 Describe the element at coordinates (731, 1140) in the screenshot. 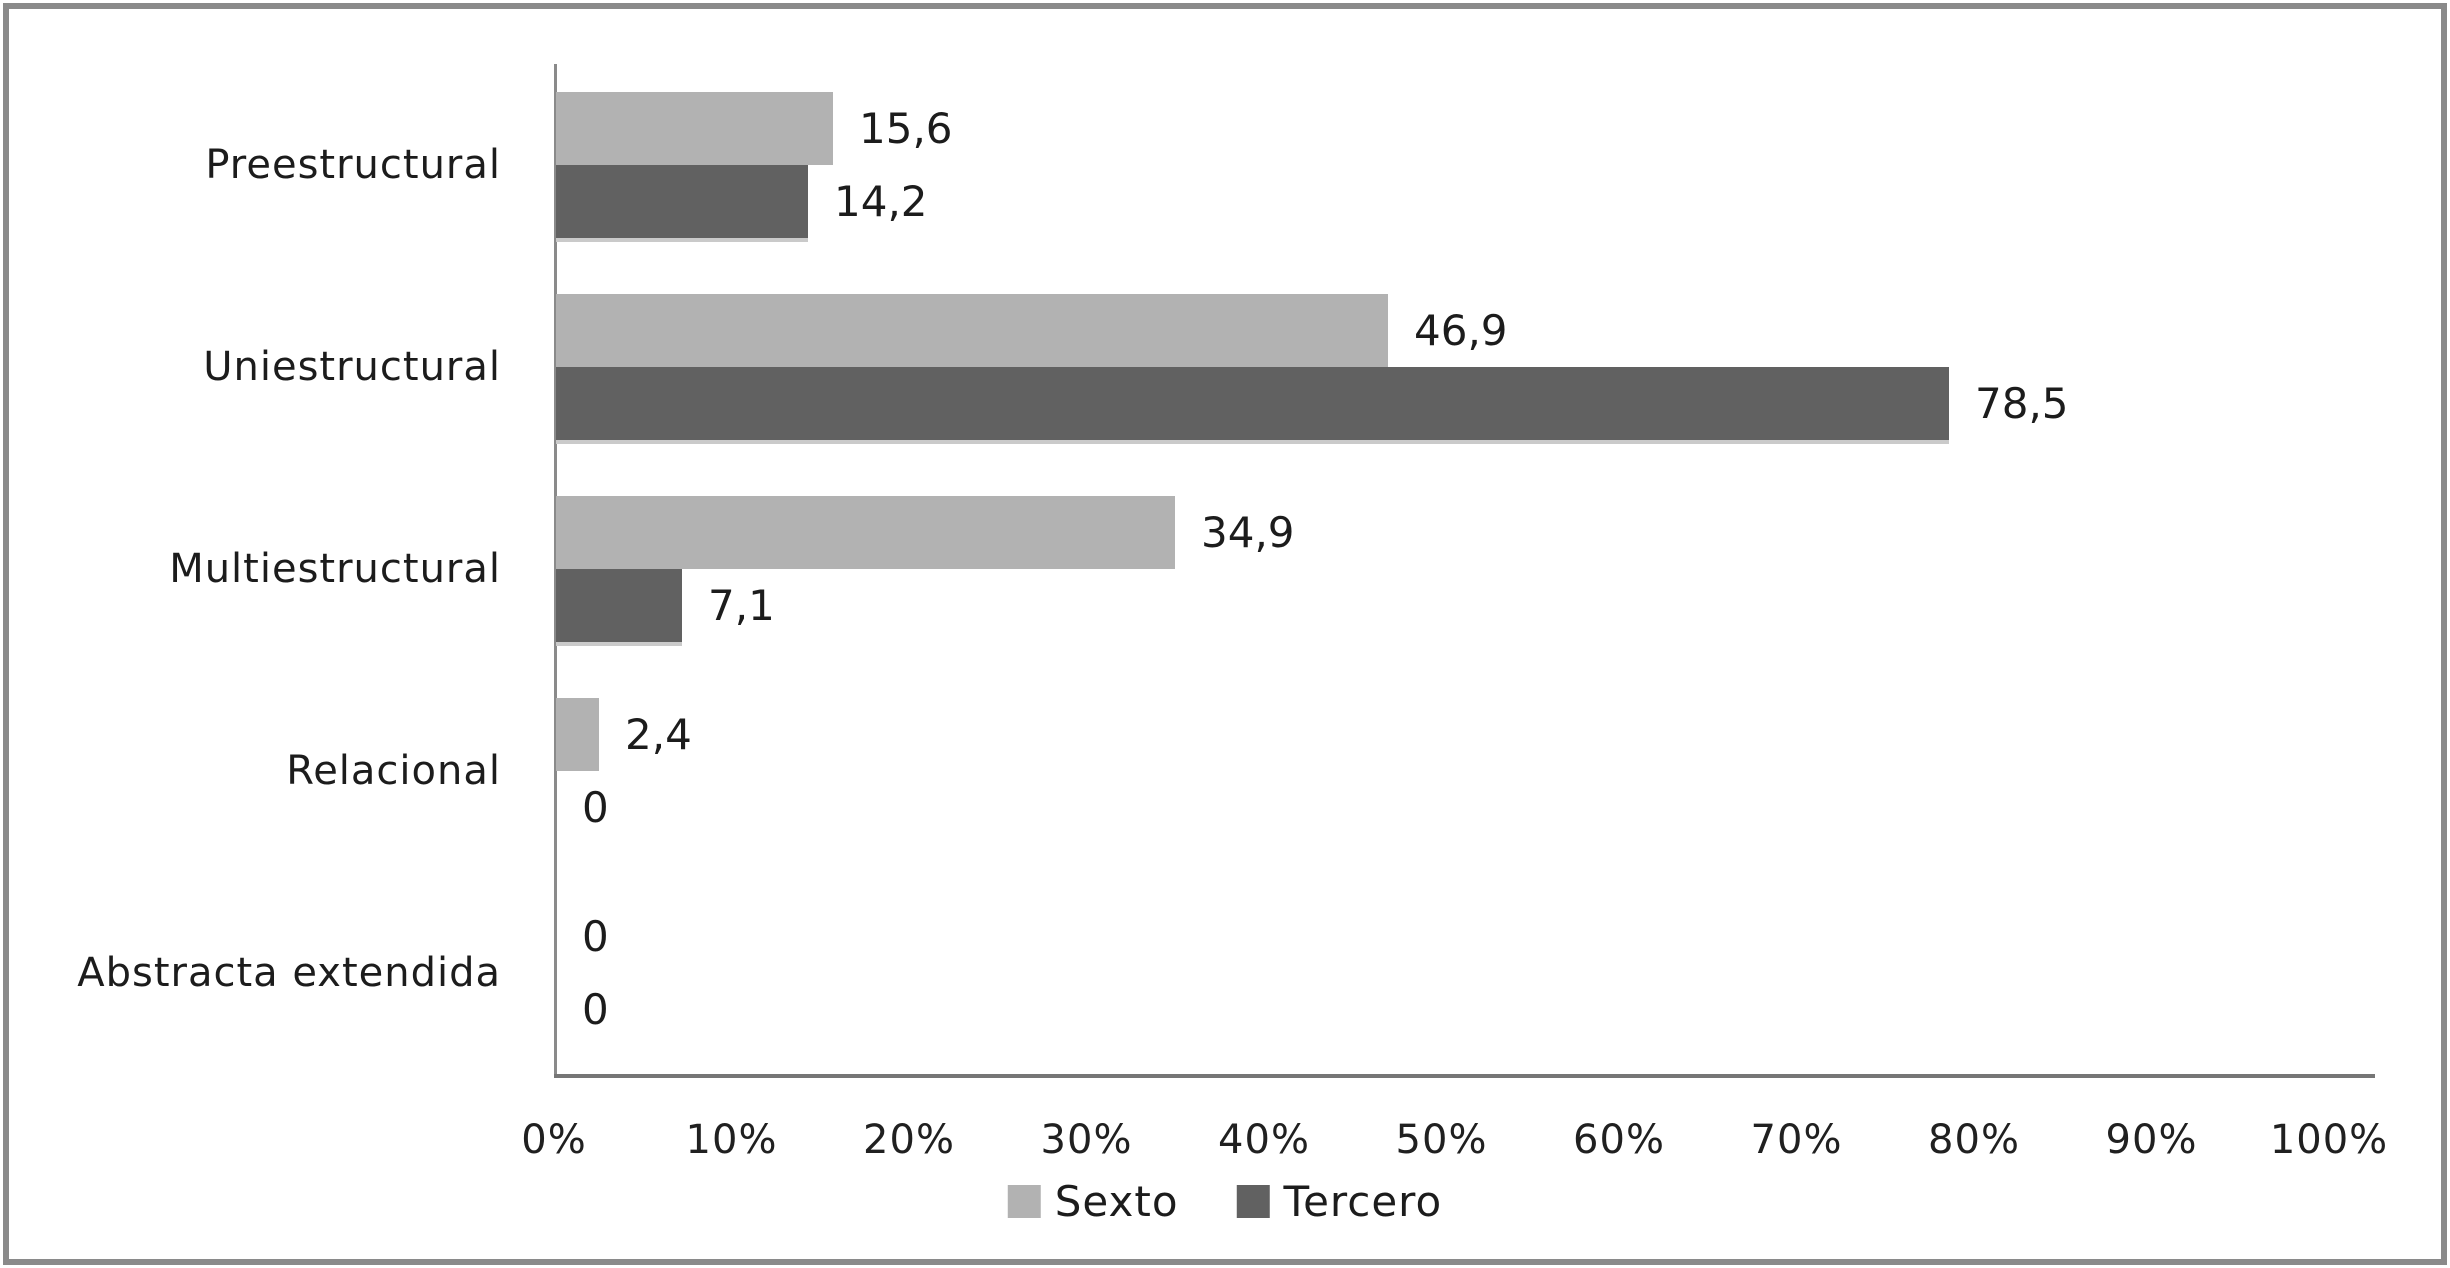

I see `x-axis-tick-label-10-: 10%` at that location.